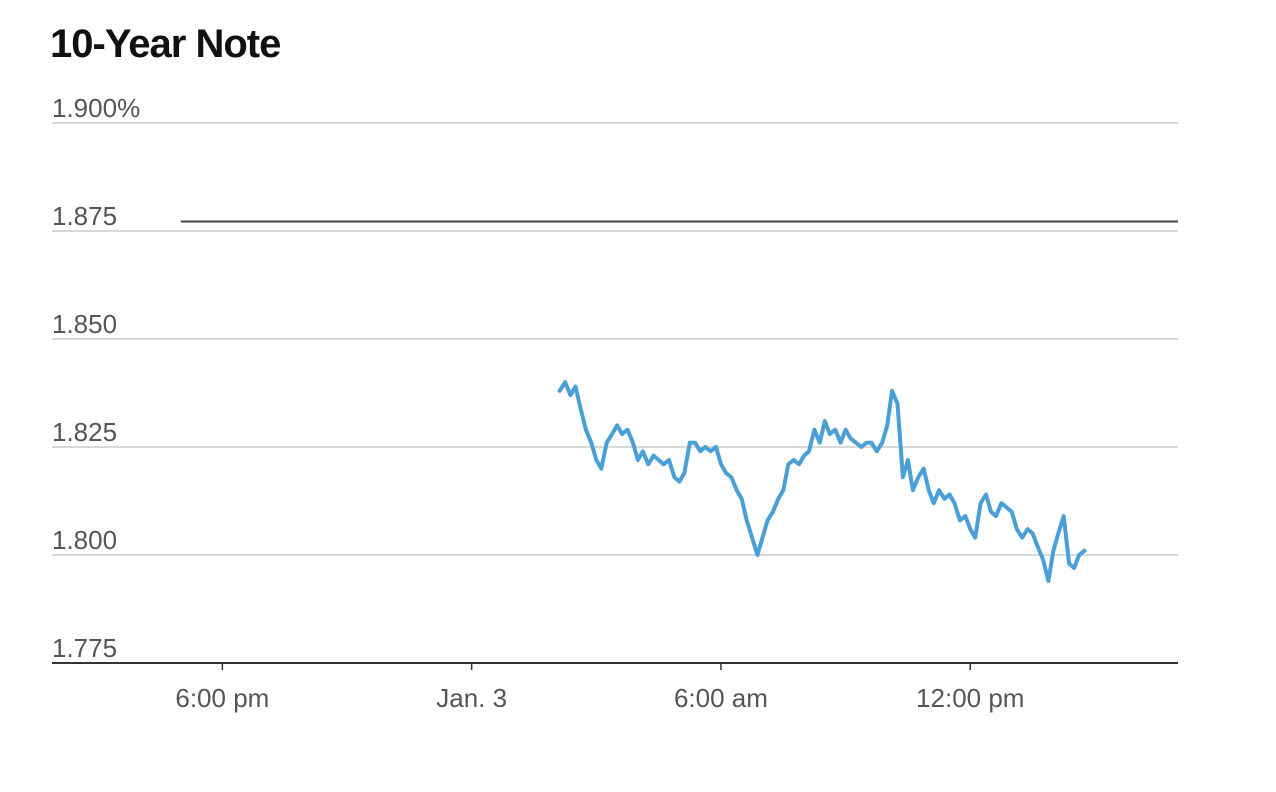 This screenshot has height=792, width=1276. What do you see at coordinates (596, 666) in the screenshot?
I see `x-ticks` at bounding box center [596, 666].